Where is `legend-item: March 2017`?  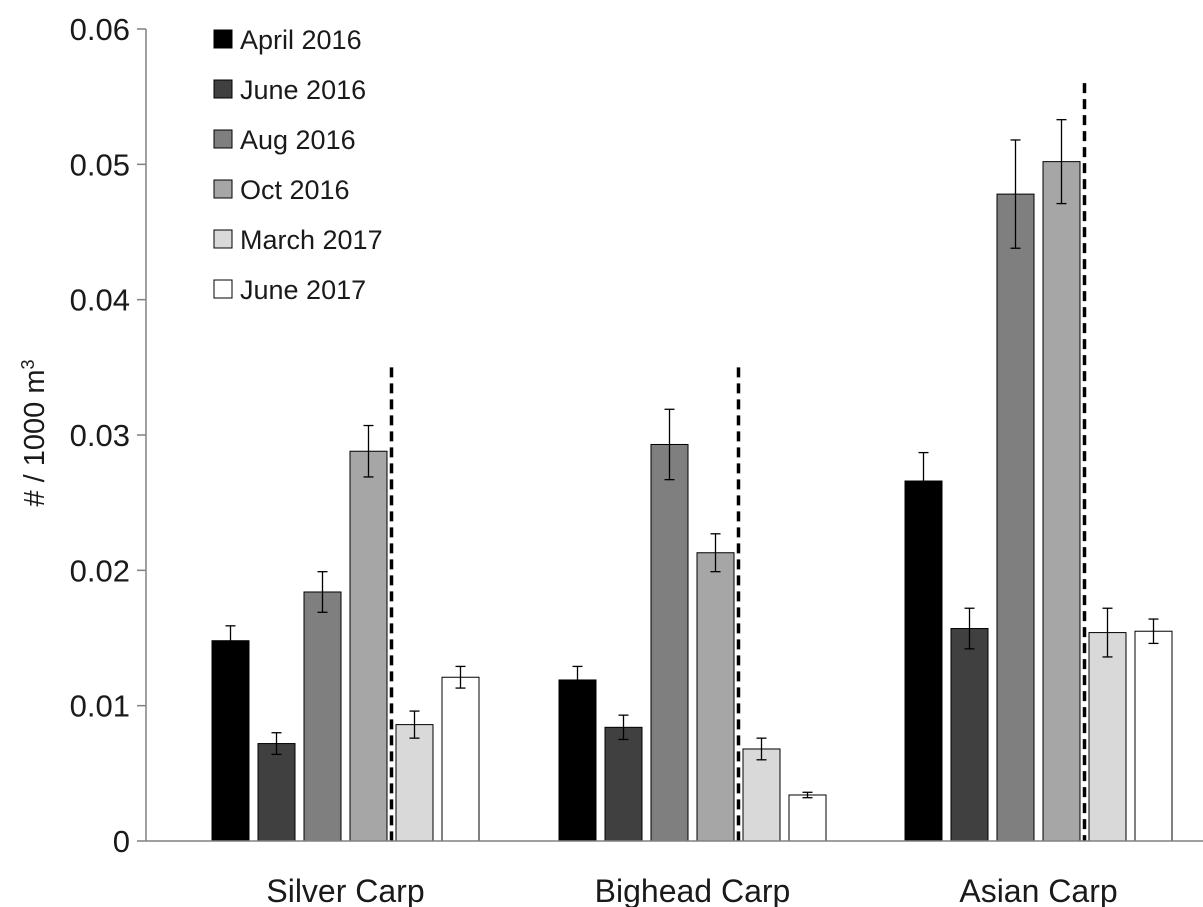
legend-item: March 2017 is located at coordinates (298, 240).